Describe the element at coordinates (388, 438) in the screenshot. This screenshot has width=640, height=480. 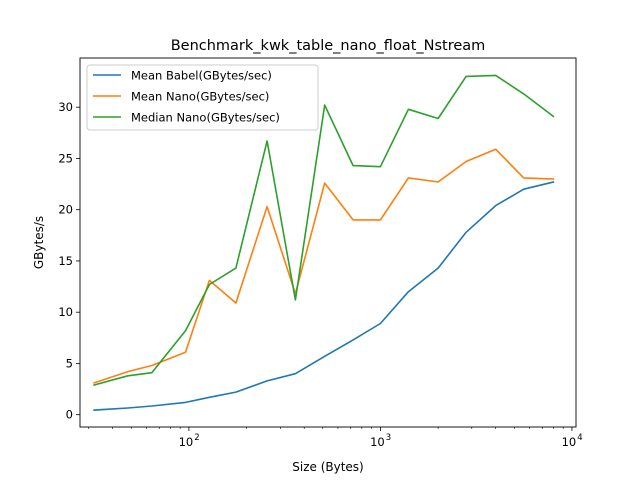
I see `x-tick-label-exp-1: 3` at that location.